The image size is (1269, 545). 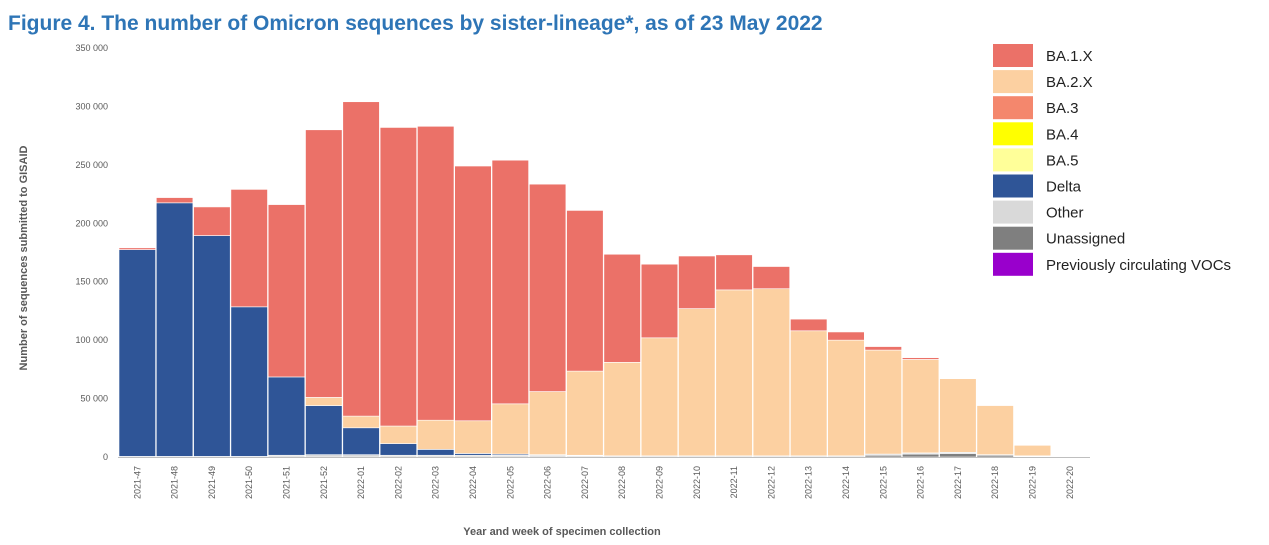 What do you see at coordinates (91, 223) in the screenshot?
I see `y-tick-label: 200 000` at bounding box center [91, 223].